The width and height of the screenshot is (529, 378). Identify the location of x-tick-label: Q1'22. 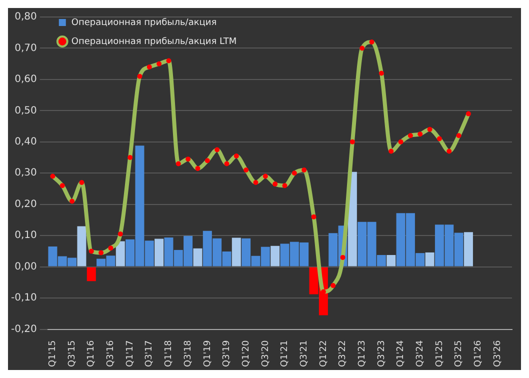
(323, 354).